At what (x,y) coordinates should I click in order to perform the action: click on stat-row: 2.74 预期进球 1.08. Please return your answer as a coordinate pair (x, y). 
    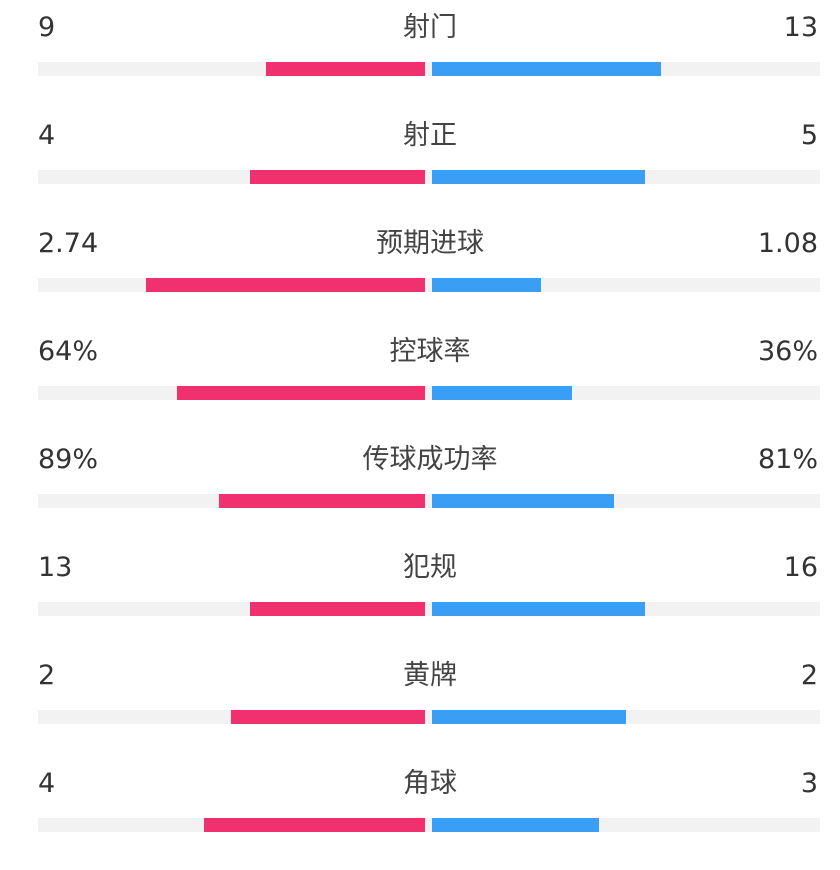
    Looking at the image, I should click on (420, 276).